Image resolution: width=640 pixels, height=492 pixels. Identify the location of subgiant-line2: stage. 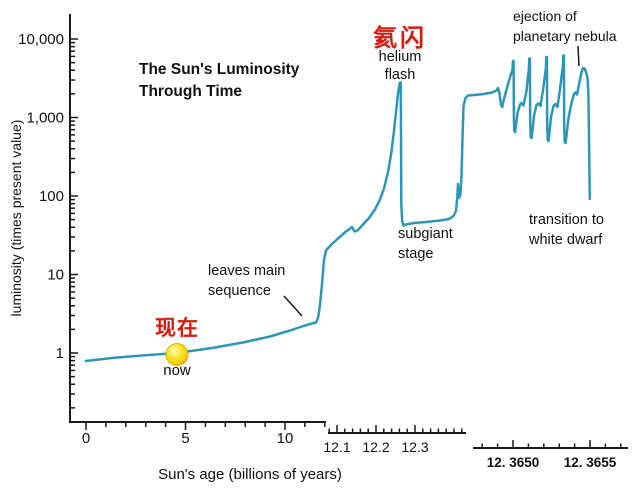
(416, 254).